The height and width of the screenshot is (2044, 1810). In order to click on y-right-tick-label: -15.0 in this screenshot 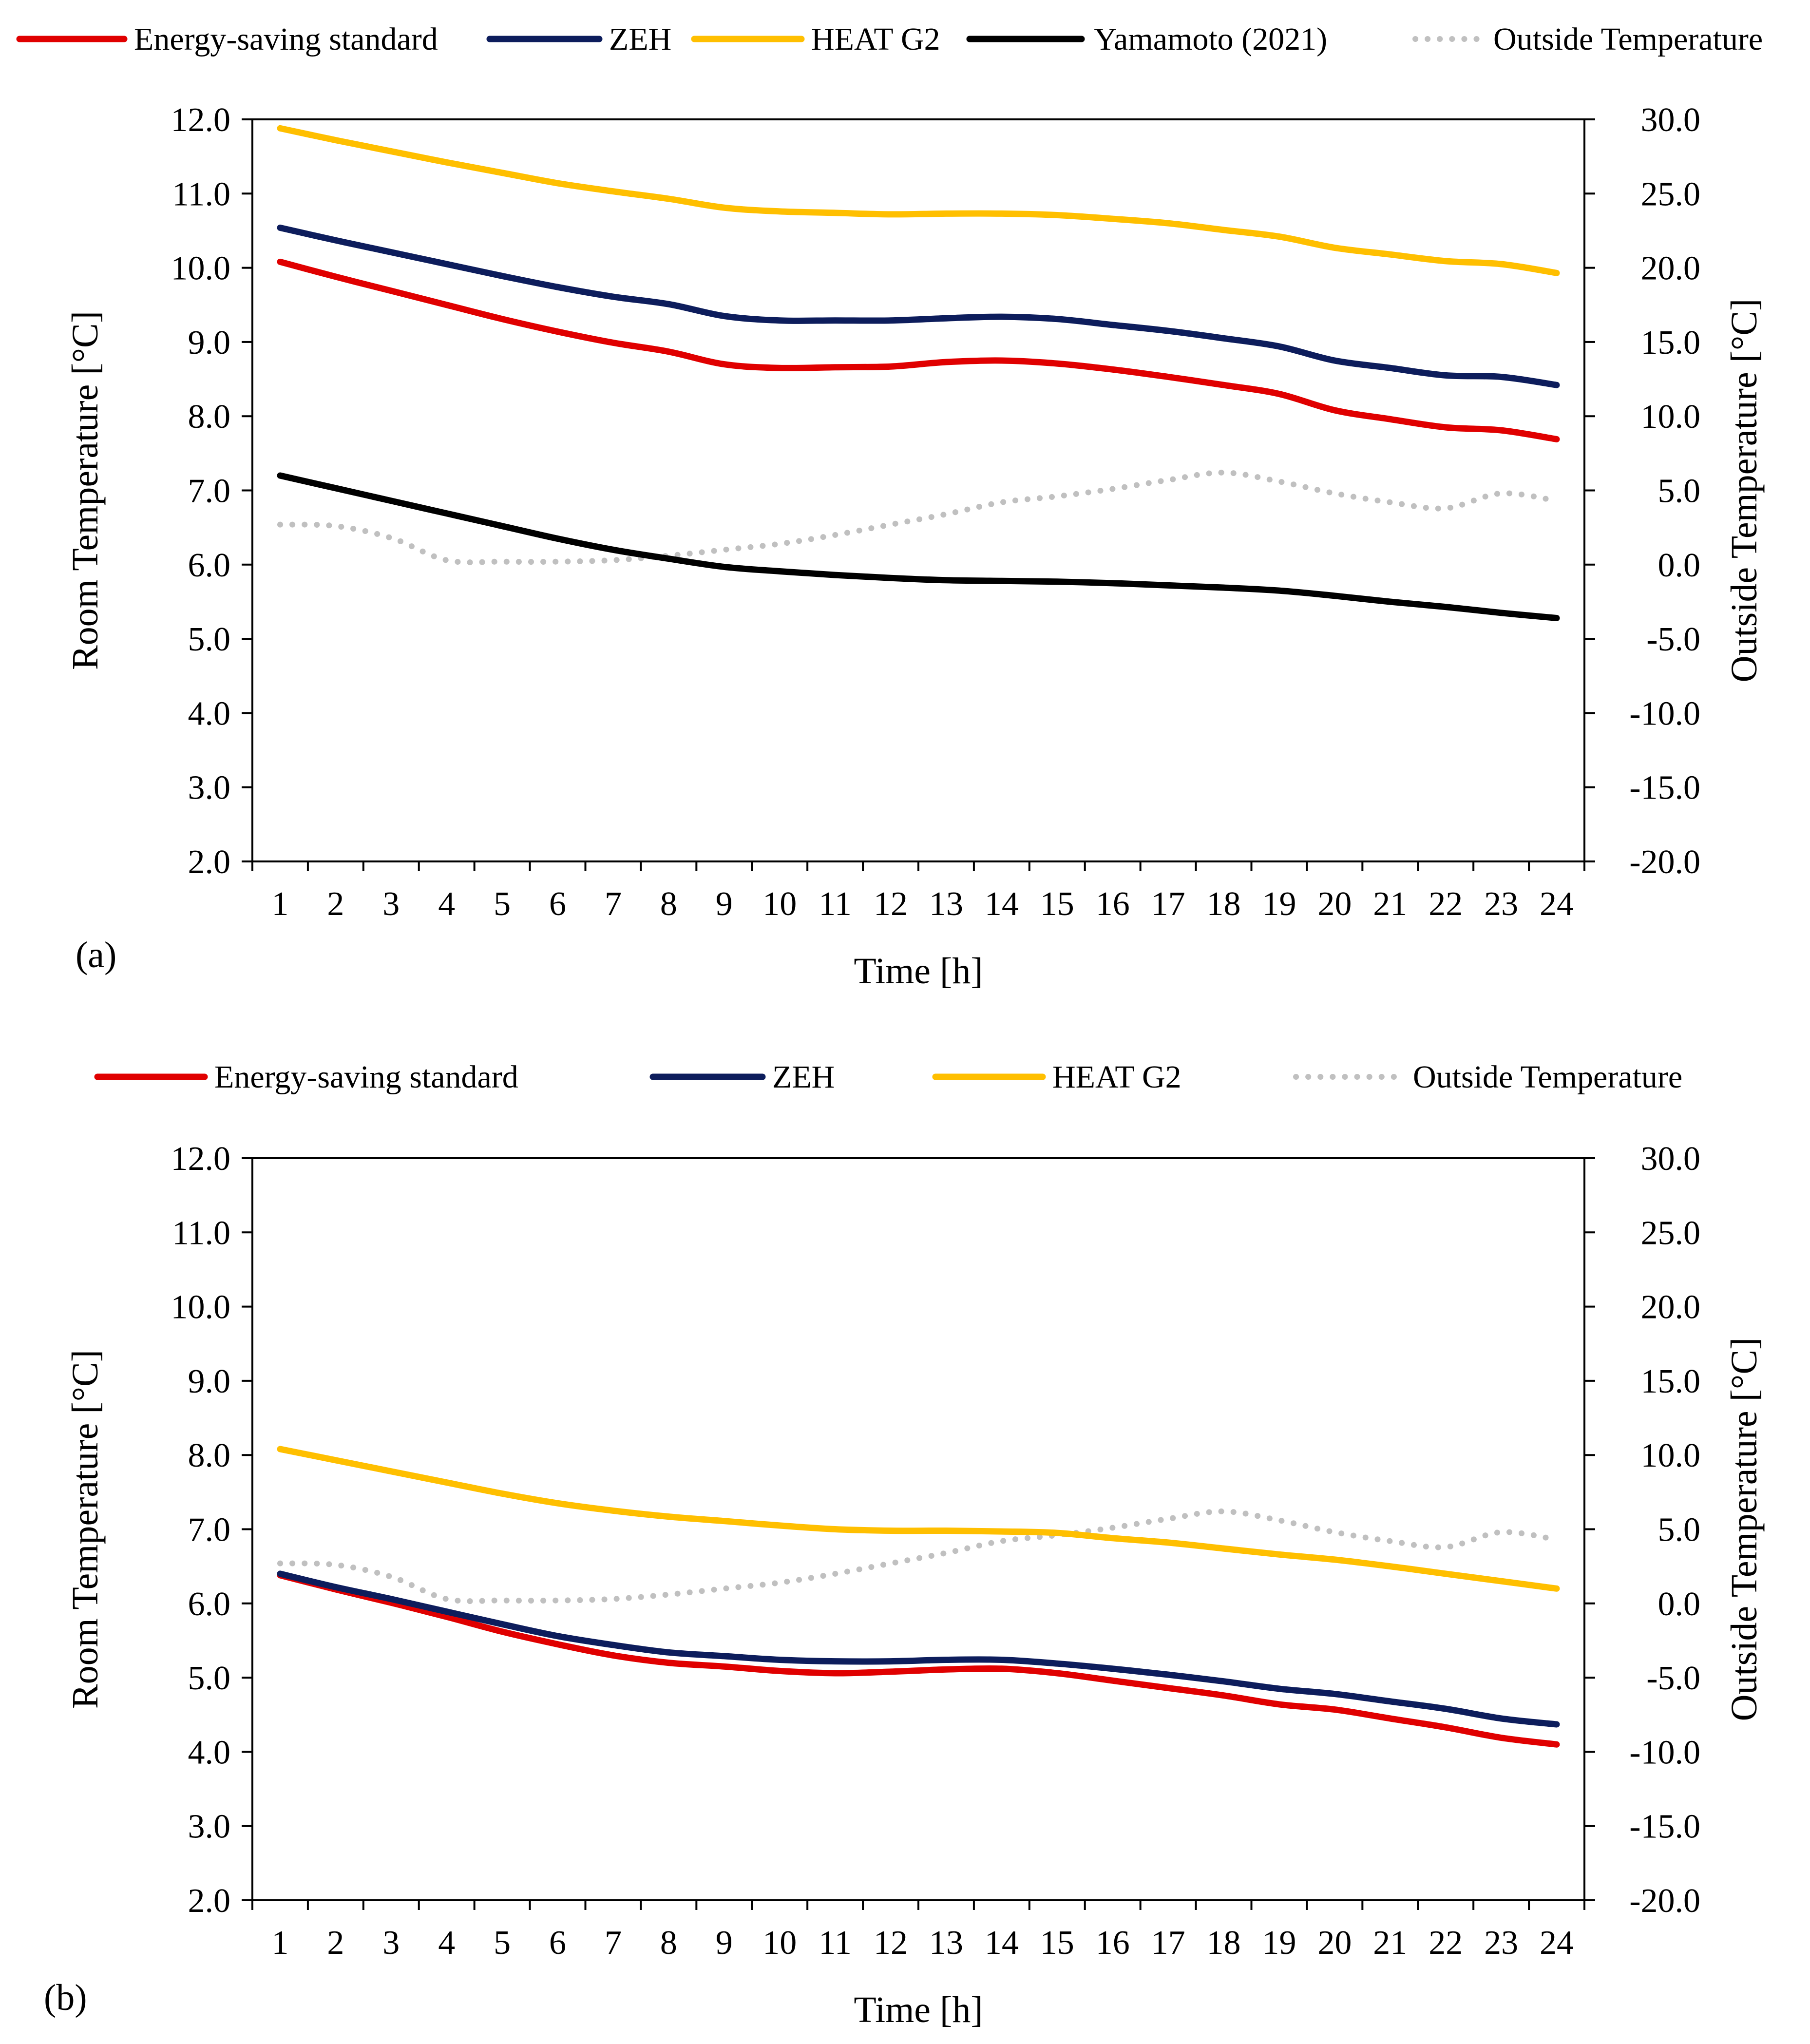, I will do `click(1664, 788)`.